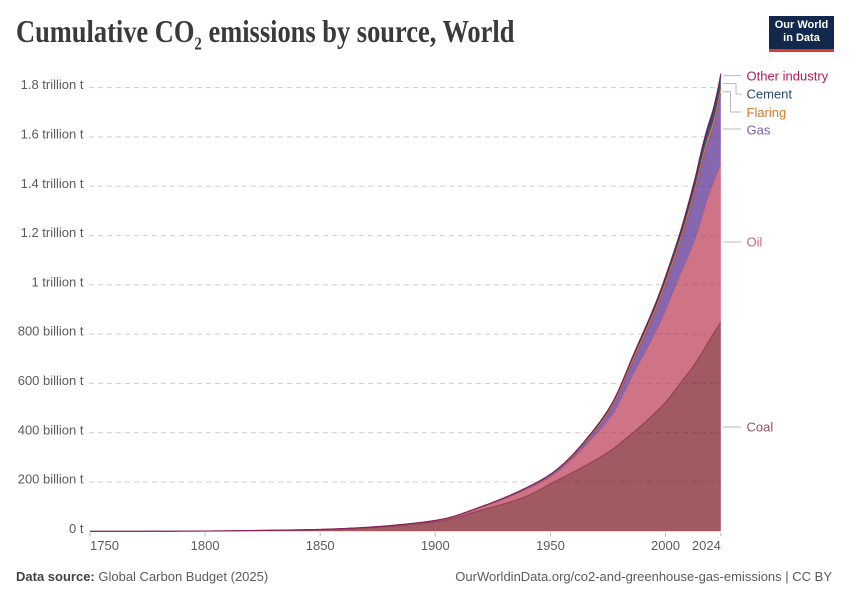 The image size is (850, 600). I want to click on svg-text: 2000, so click(665, 545).